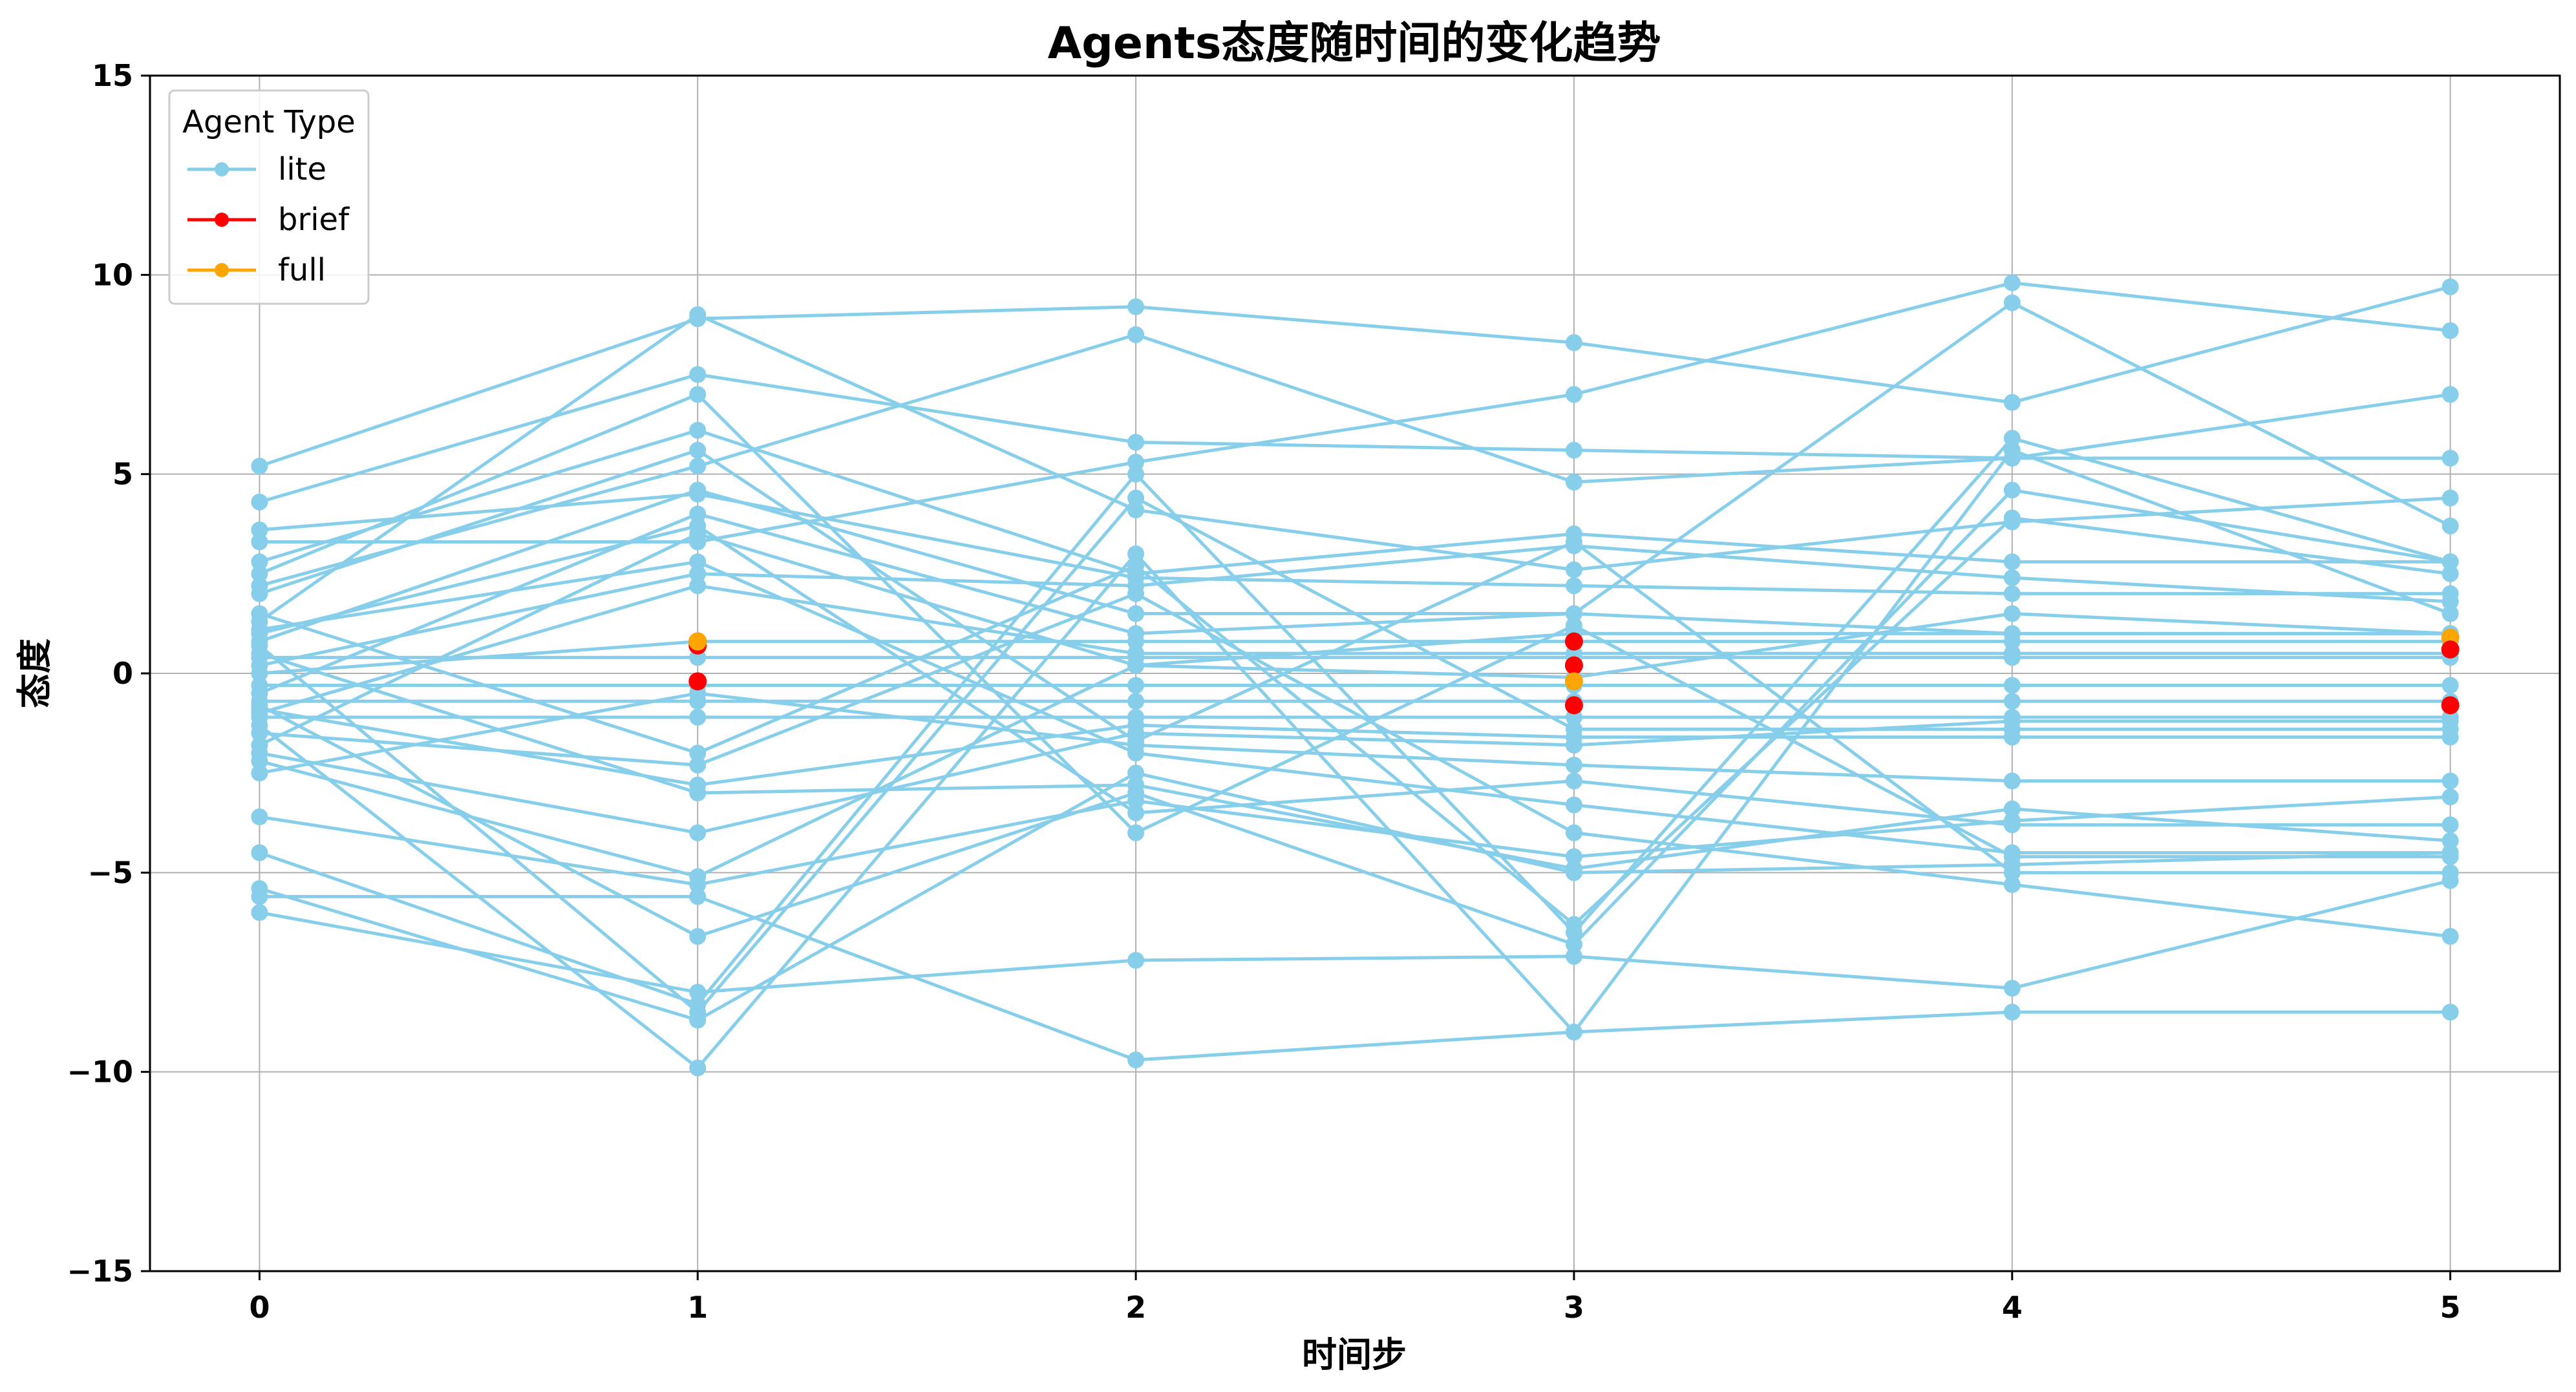 The height and width of the screenshot is (1392, 2576). I want to click on y-tick-label-2: −5, so click(110, 872).